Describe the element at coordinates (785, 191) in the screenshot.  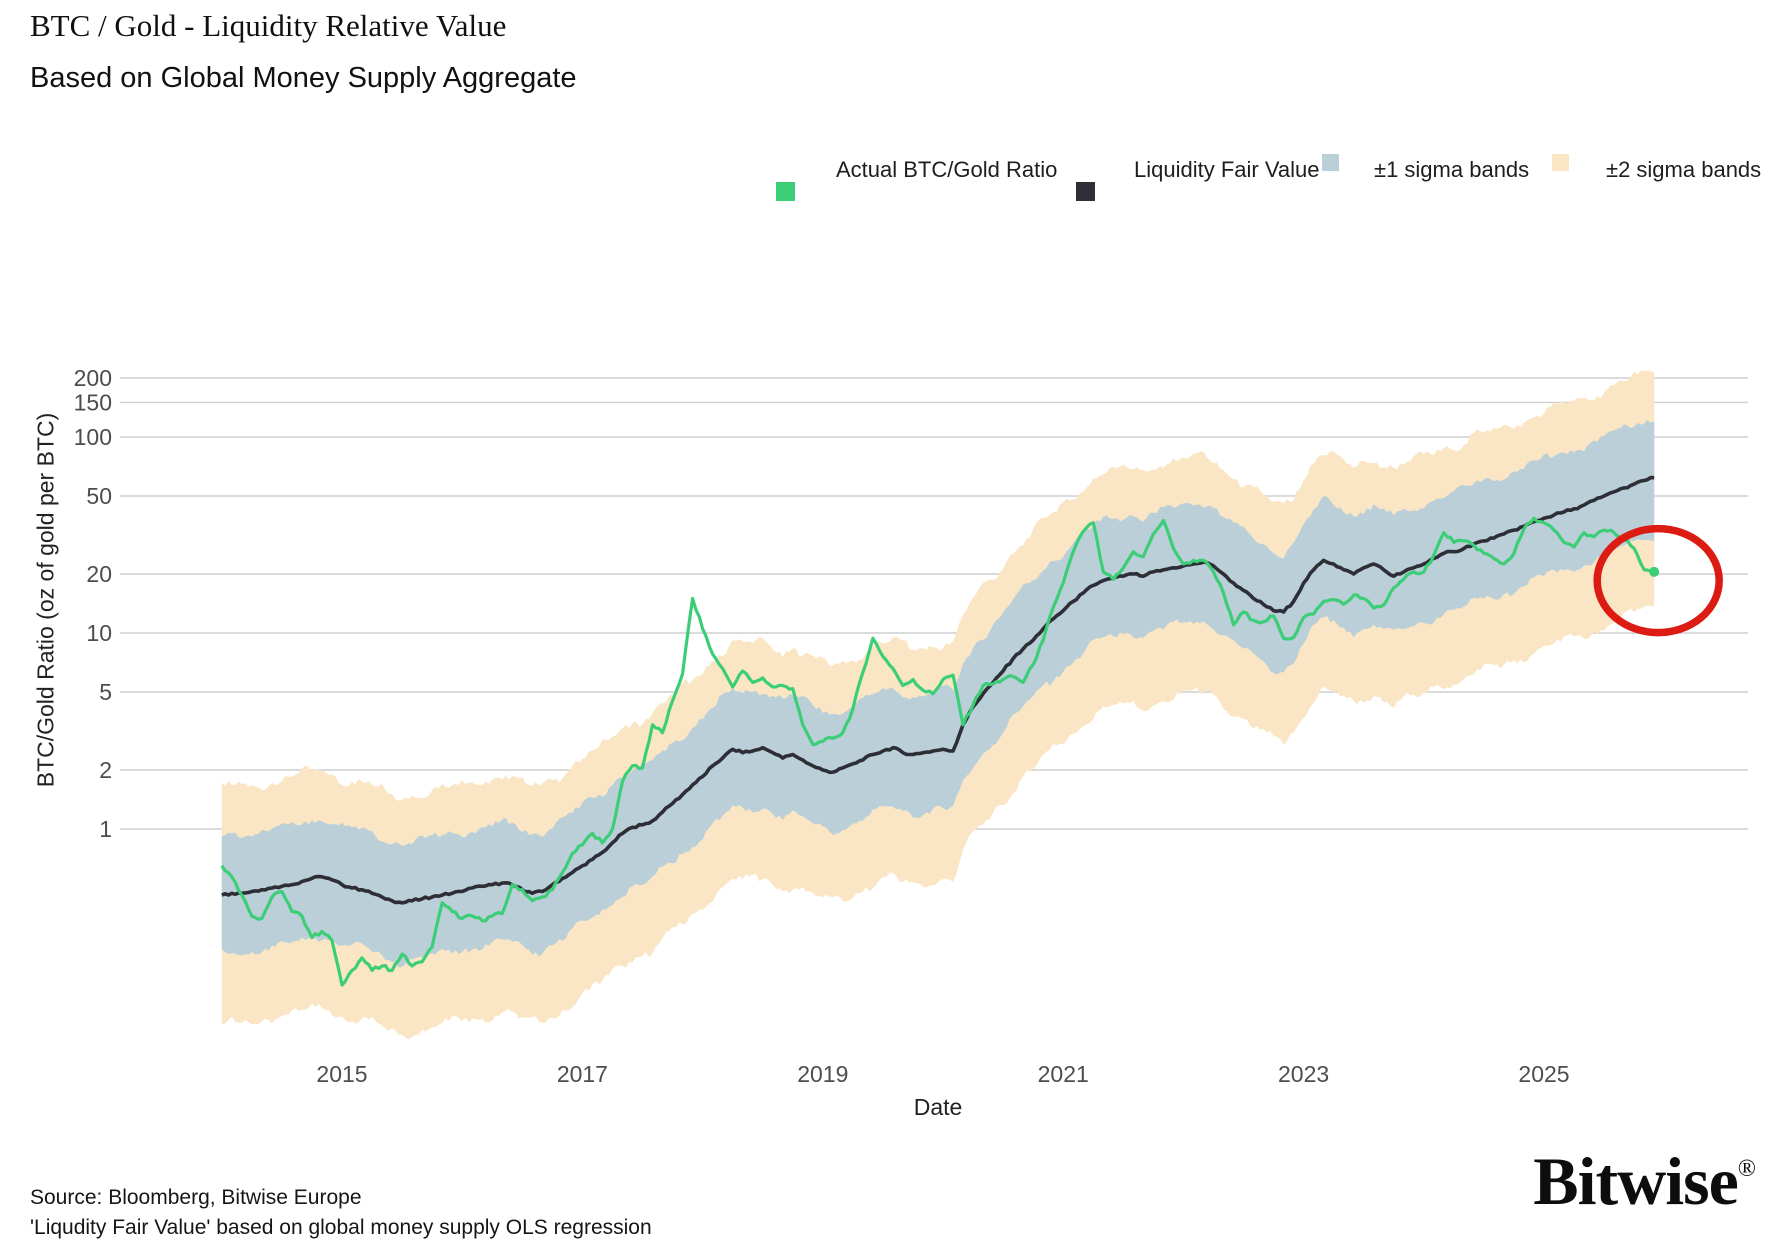
I see `legend-swatch-actual-ratio` at that location.